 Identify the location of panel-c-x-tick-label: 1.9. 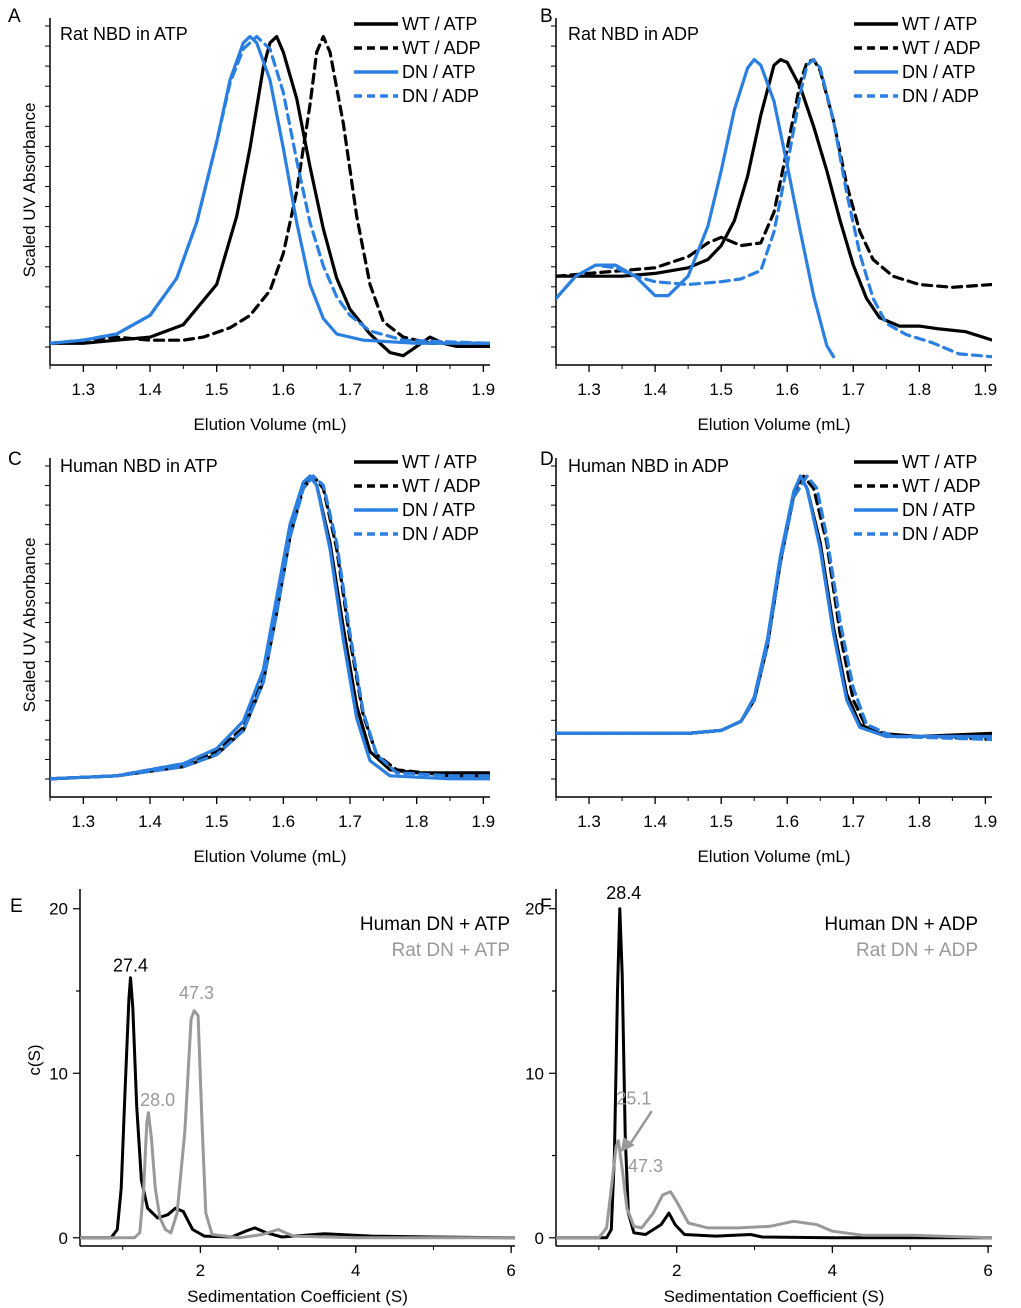
(484, 821).